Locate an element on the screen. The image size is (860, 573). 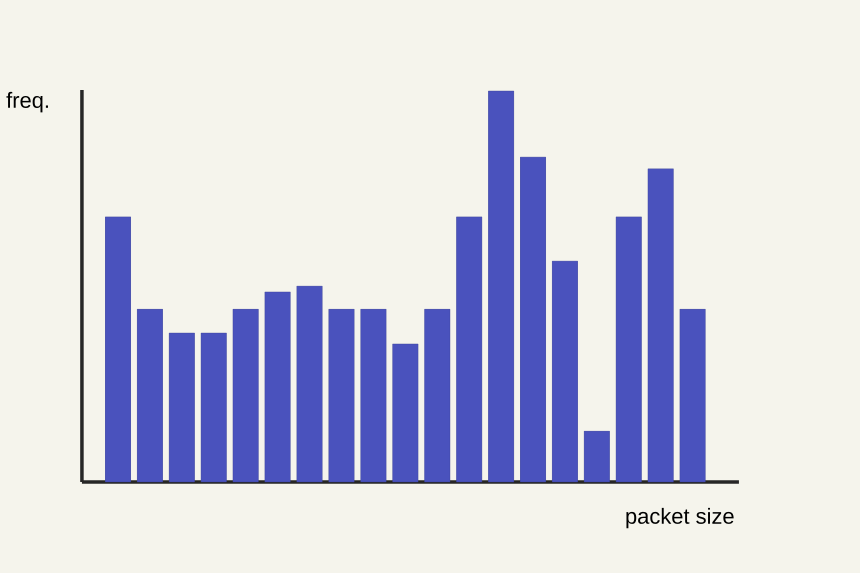
x-axis-title: packet size is located at coordinates (680, 518).